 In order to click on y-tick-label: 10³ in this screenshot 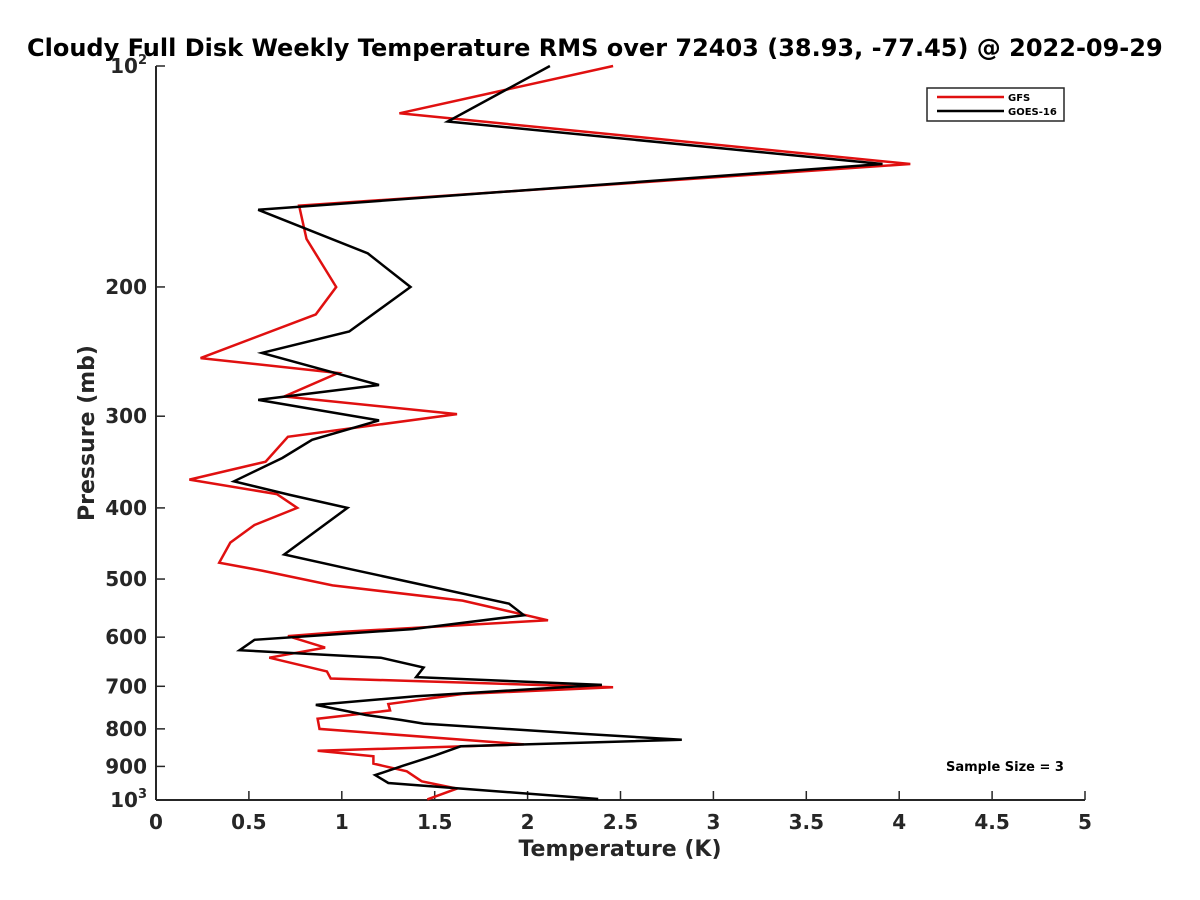, I will do `click(128, 799)`.